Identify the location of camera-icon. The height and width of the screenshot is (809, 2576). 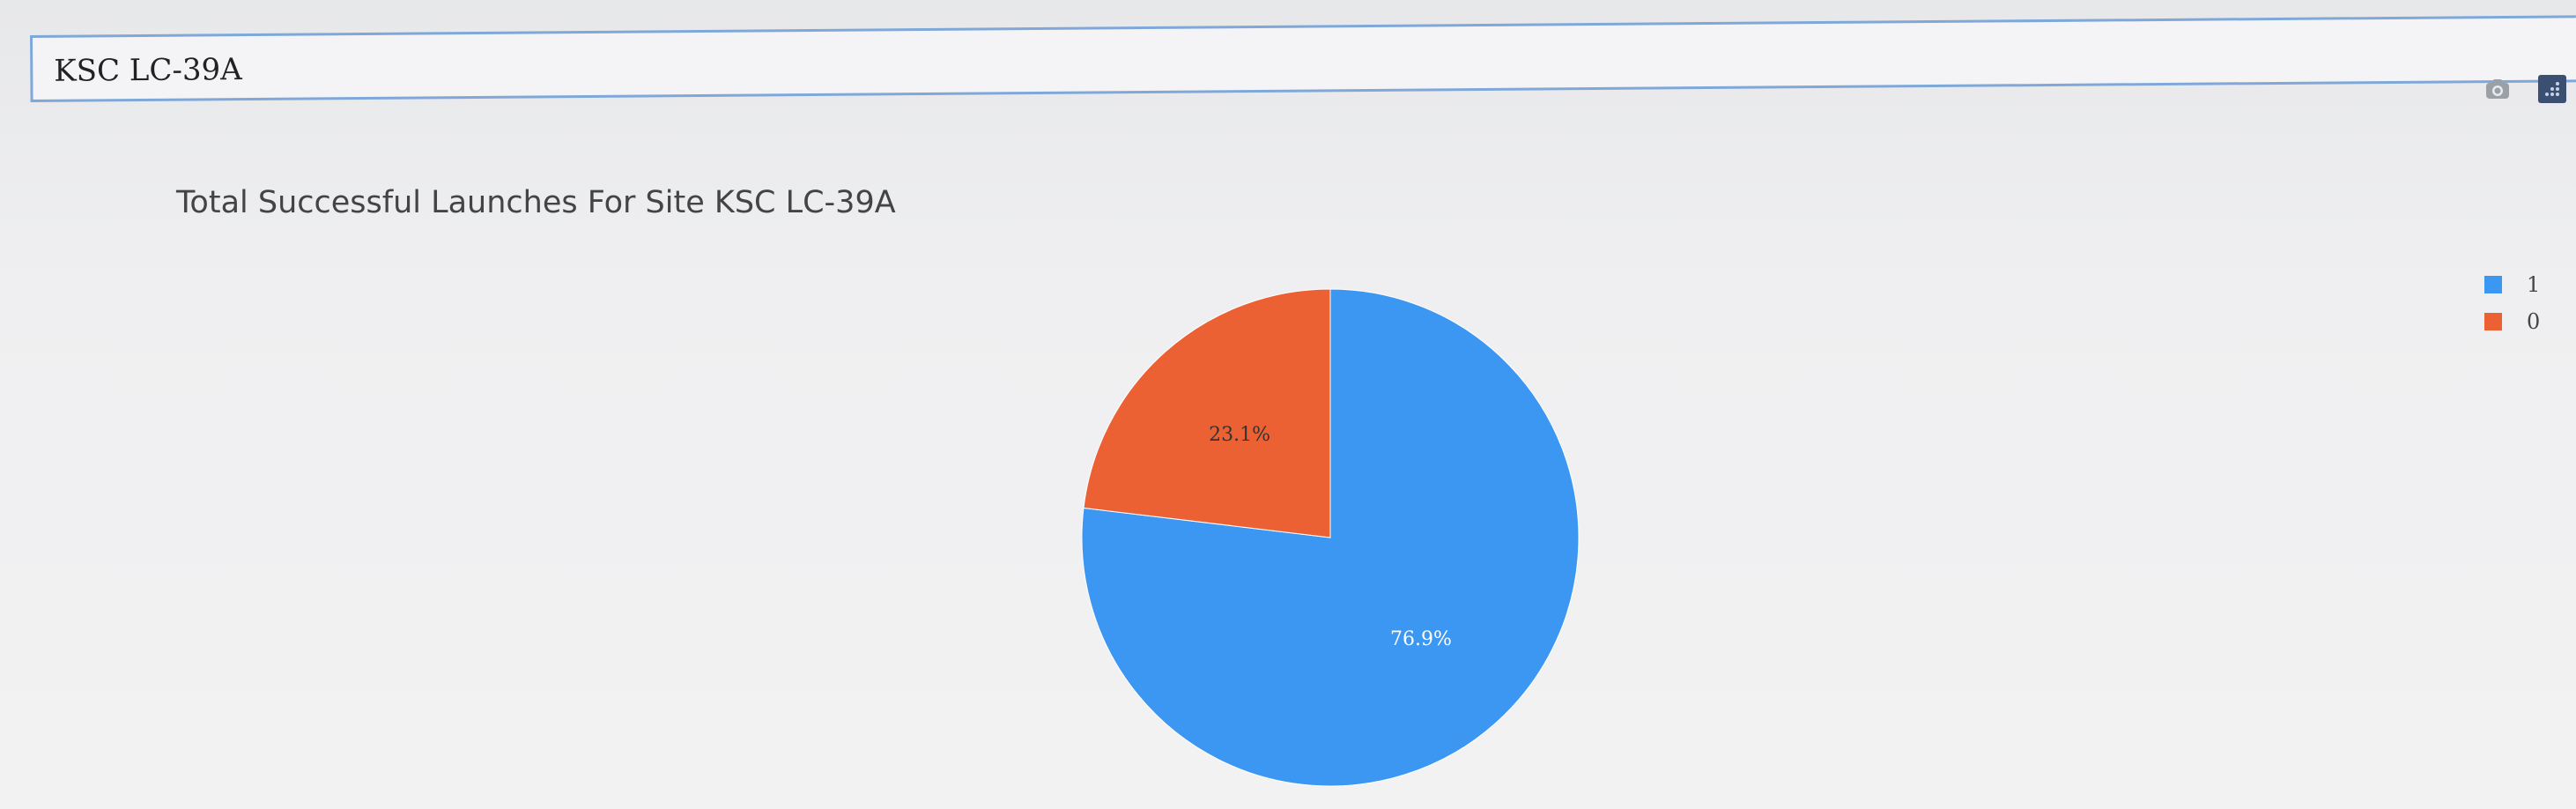
(2498, 89).